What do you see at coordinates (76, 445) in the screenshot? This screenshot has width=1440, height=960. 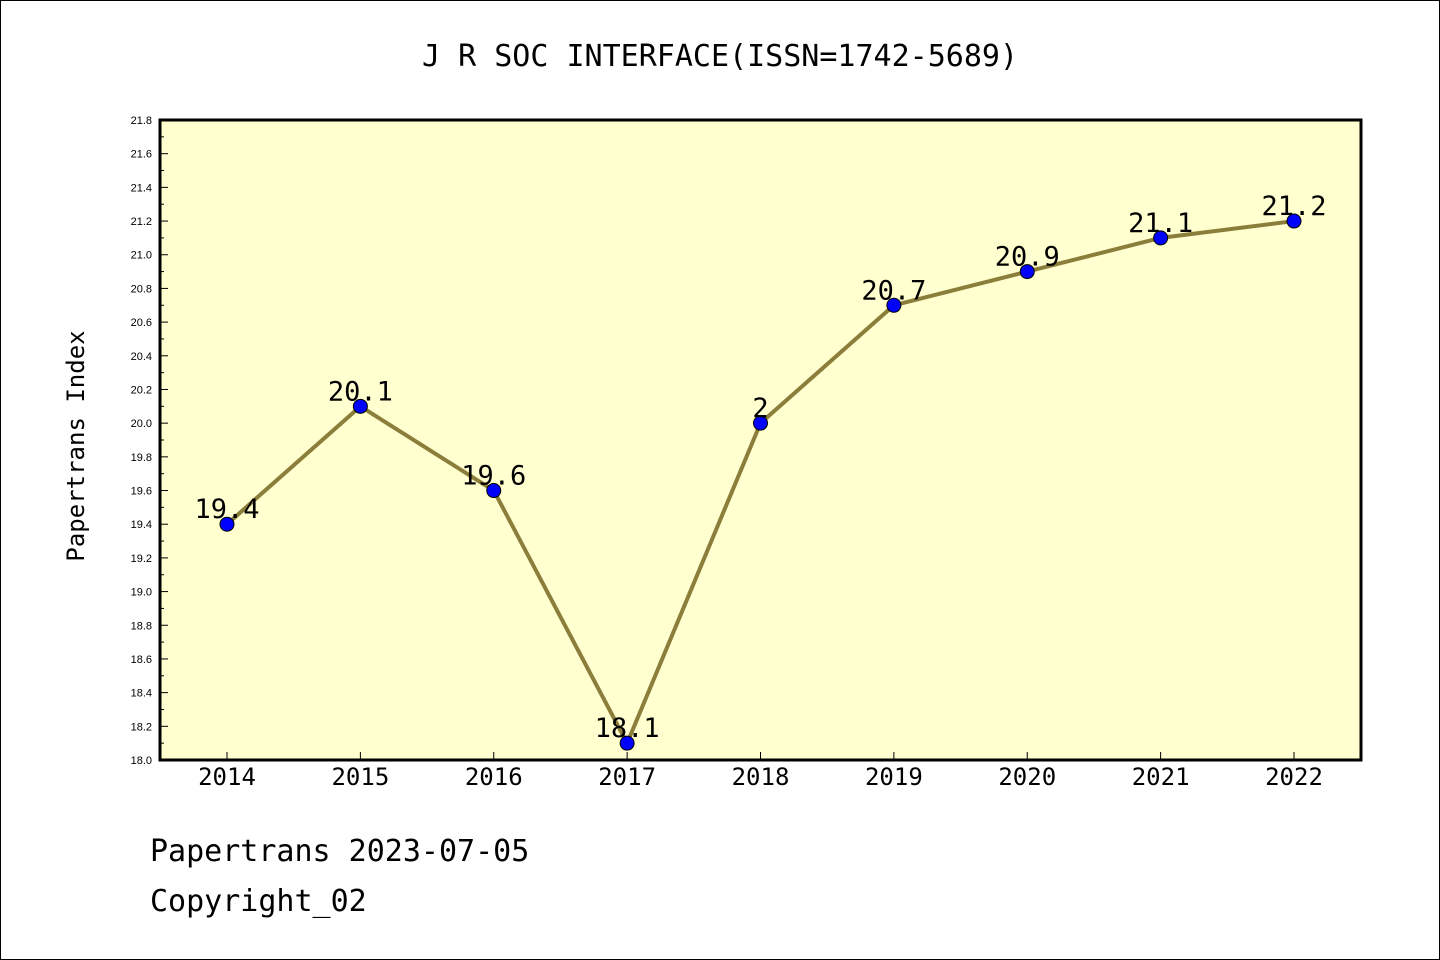 I see `y-axis-label: Papertrans Index` at bounding box center [76, 445].